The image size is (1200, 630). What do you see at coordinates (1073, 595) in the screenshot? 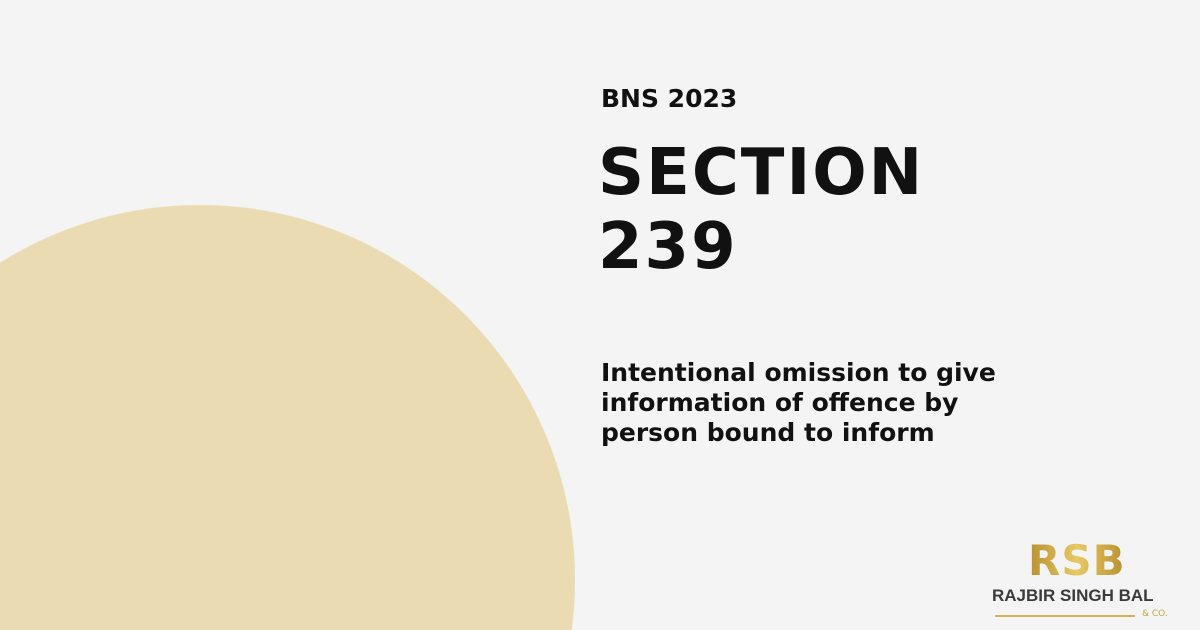
I see `logo-firm-name: RAJBIR SINGH BAL` at bounding box center [1073, 595].